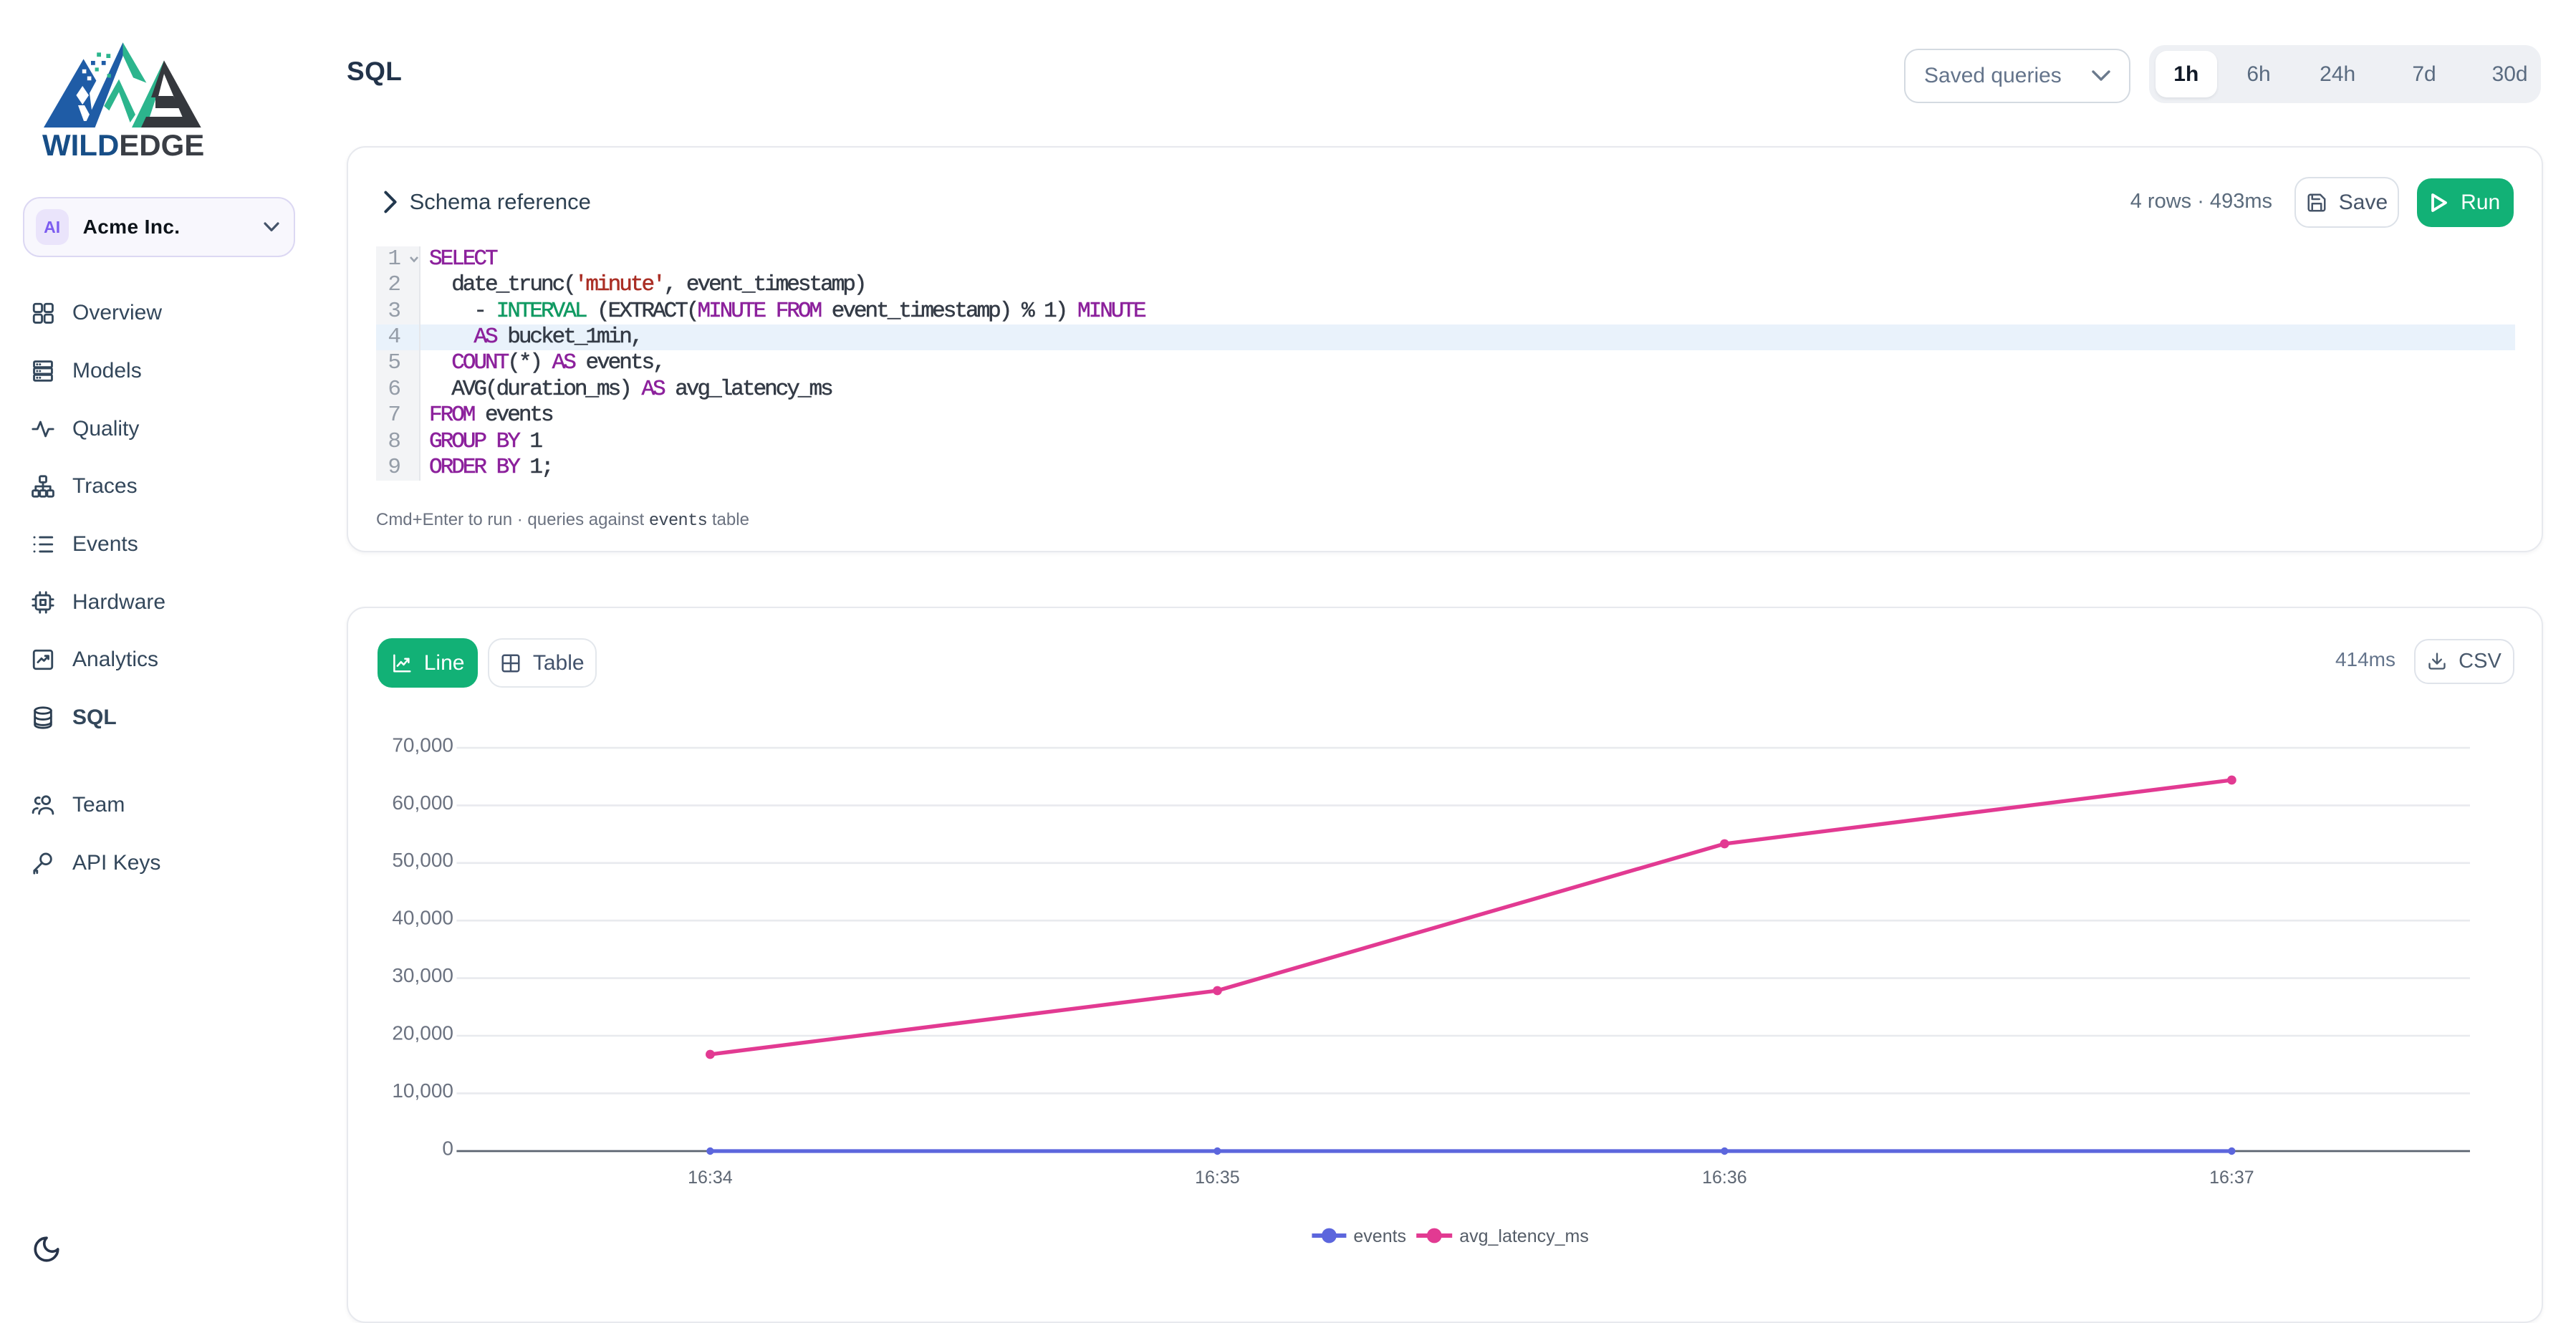  I want to click on svg-text: 50,000, so click(423, 860).